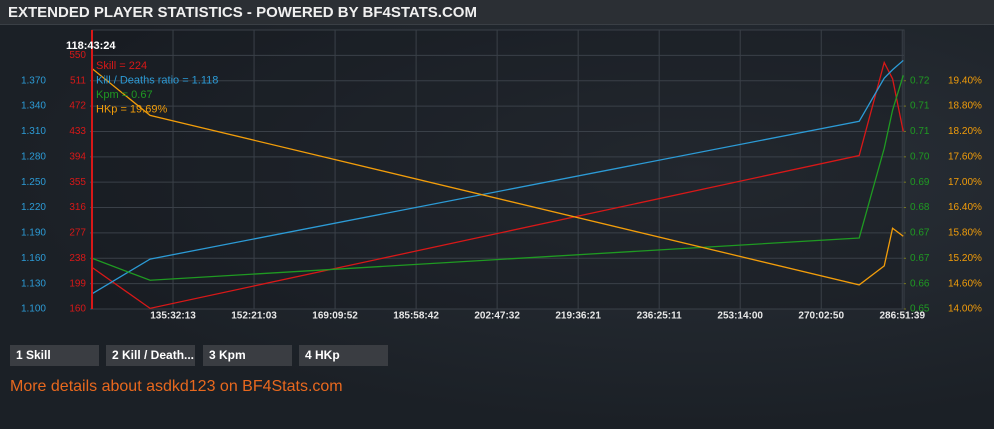  Describe the element at coordinates (33, 283) in the screenshot. I see `y-tick-label: 1.130` at that location.